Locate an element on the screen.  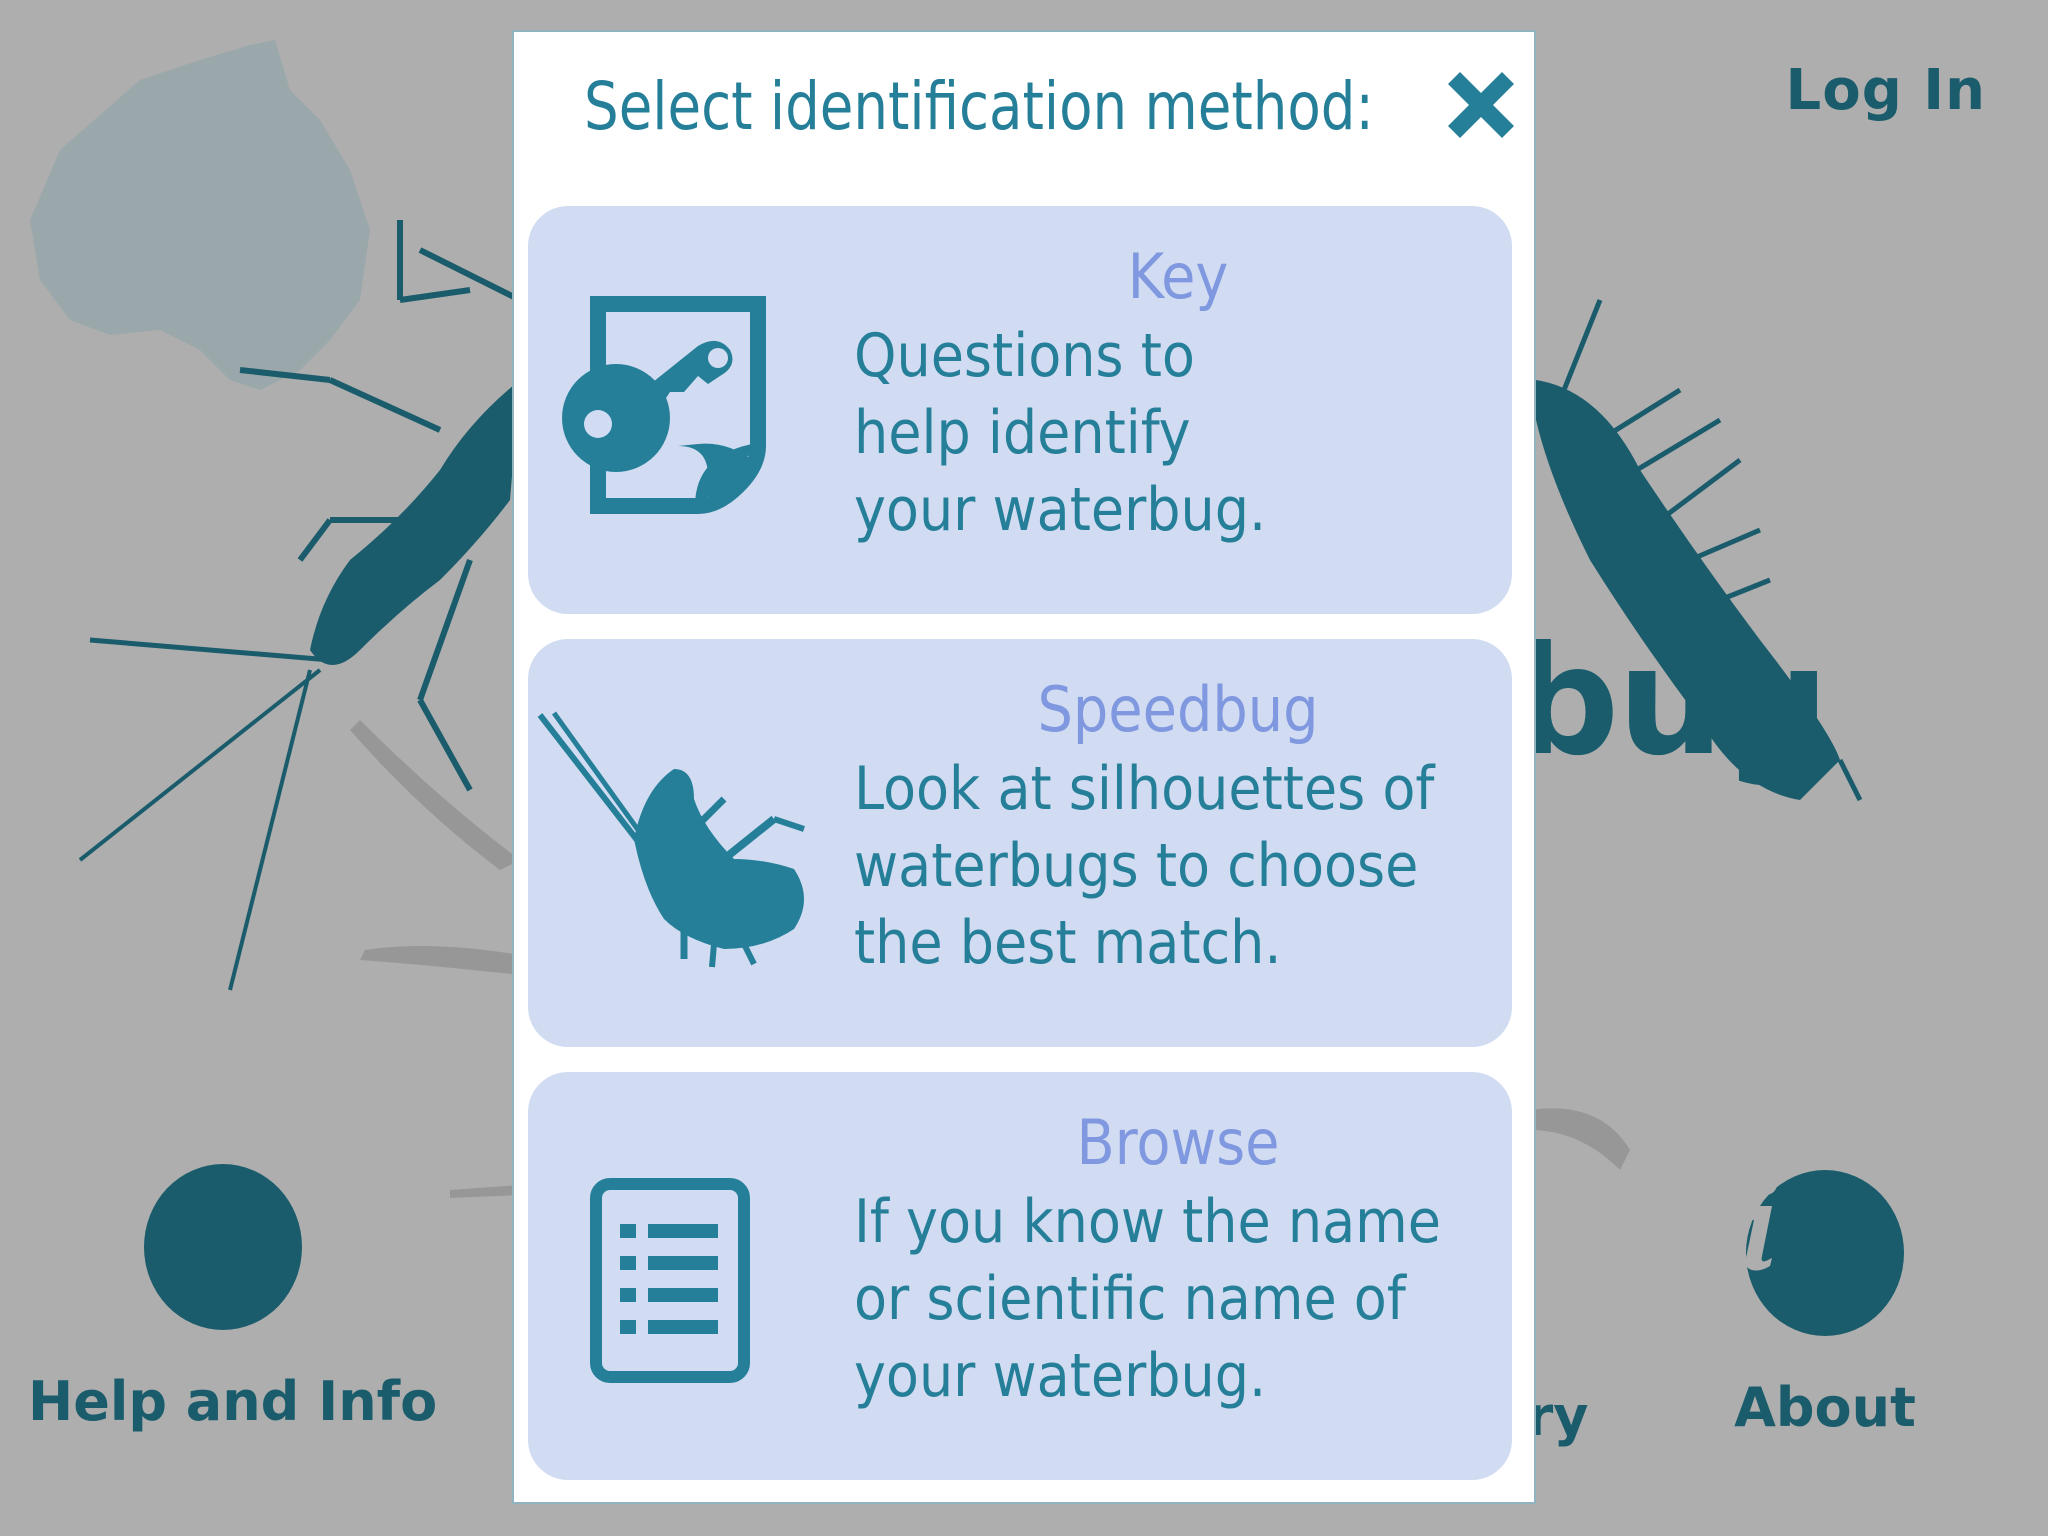
nav-help-label: Help and Info is located at coordinates (233, 1401).